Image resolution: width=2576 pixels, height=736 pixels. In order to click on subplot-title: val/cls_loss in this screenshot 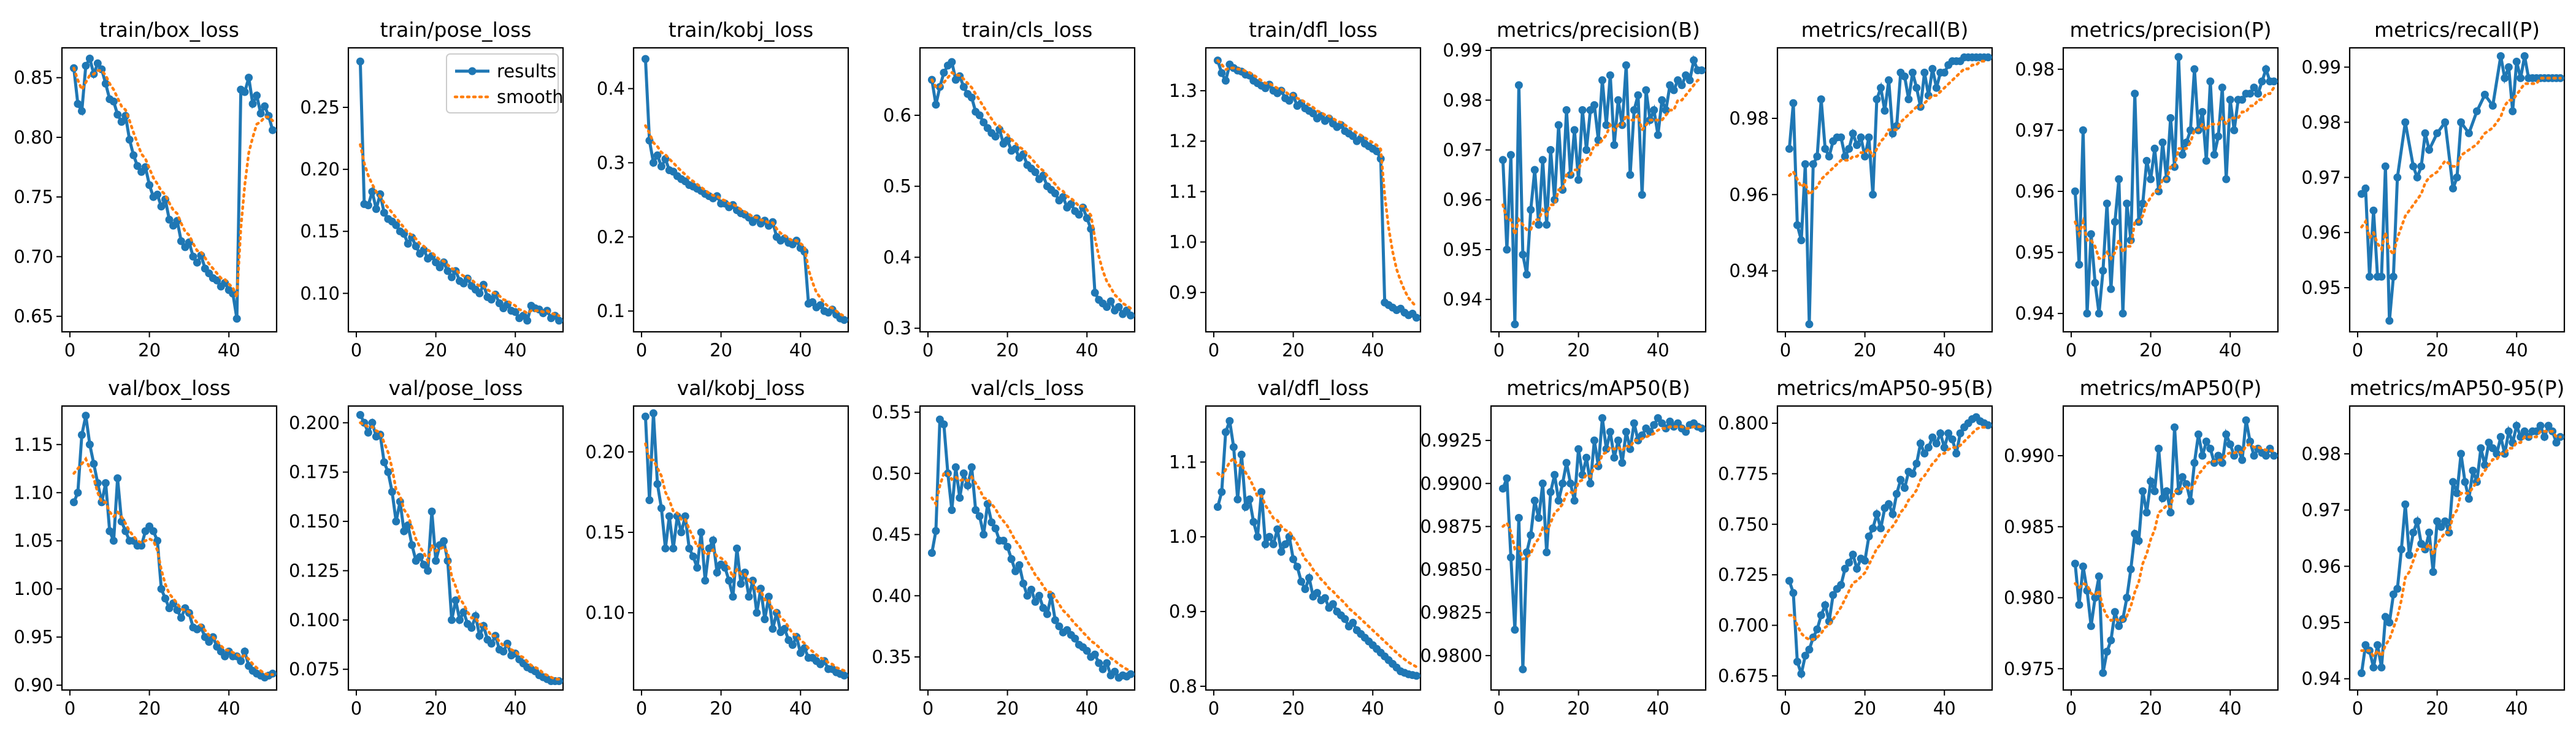, I will do `click(1027, 388)`.